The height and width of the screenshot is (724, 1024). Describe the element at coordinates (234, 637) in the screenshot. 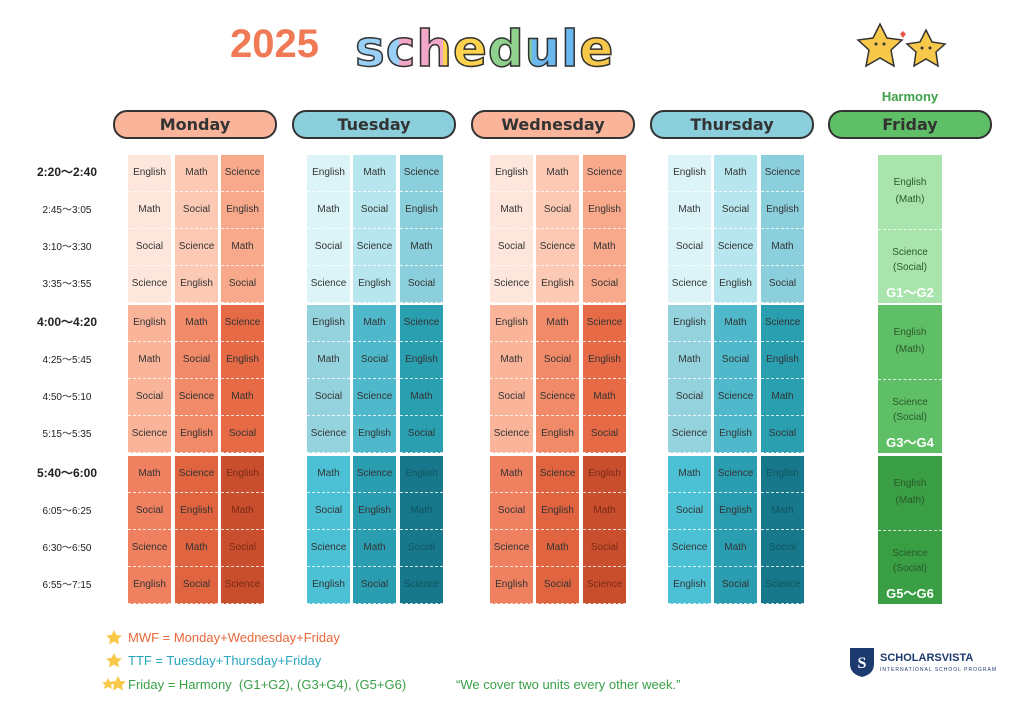

I see `legend-item: MWF = Monday+Wednesday+Friday` at that location.